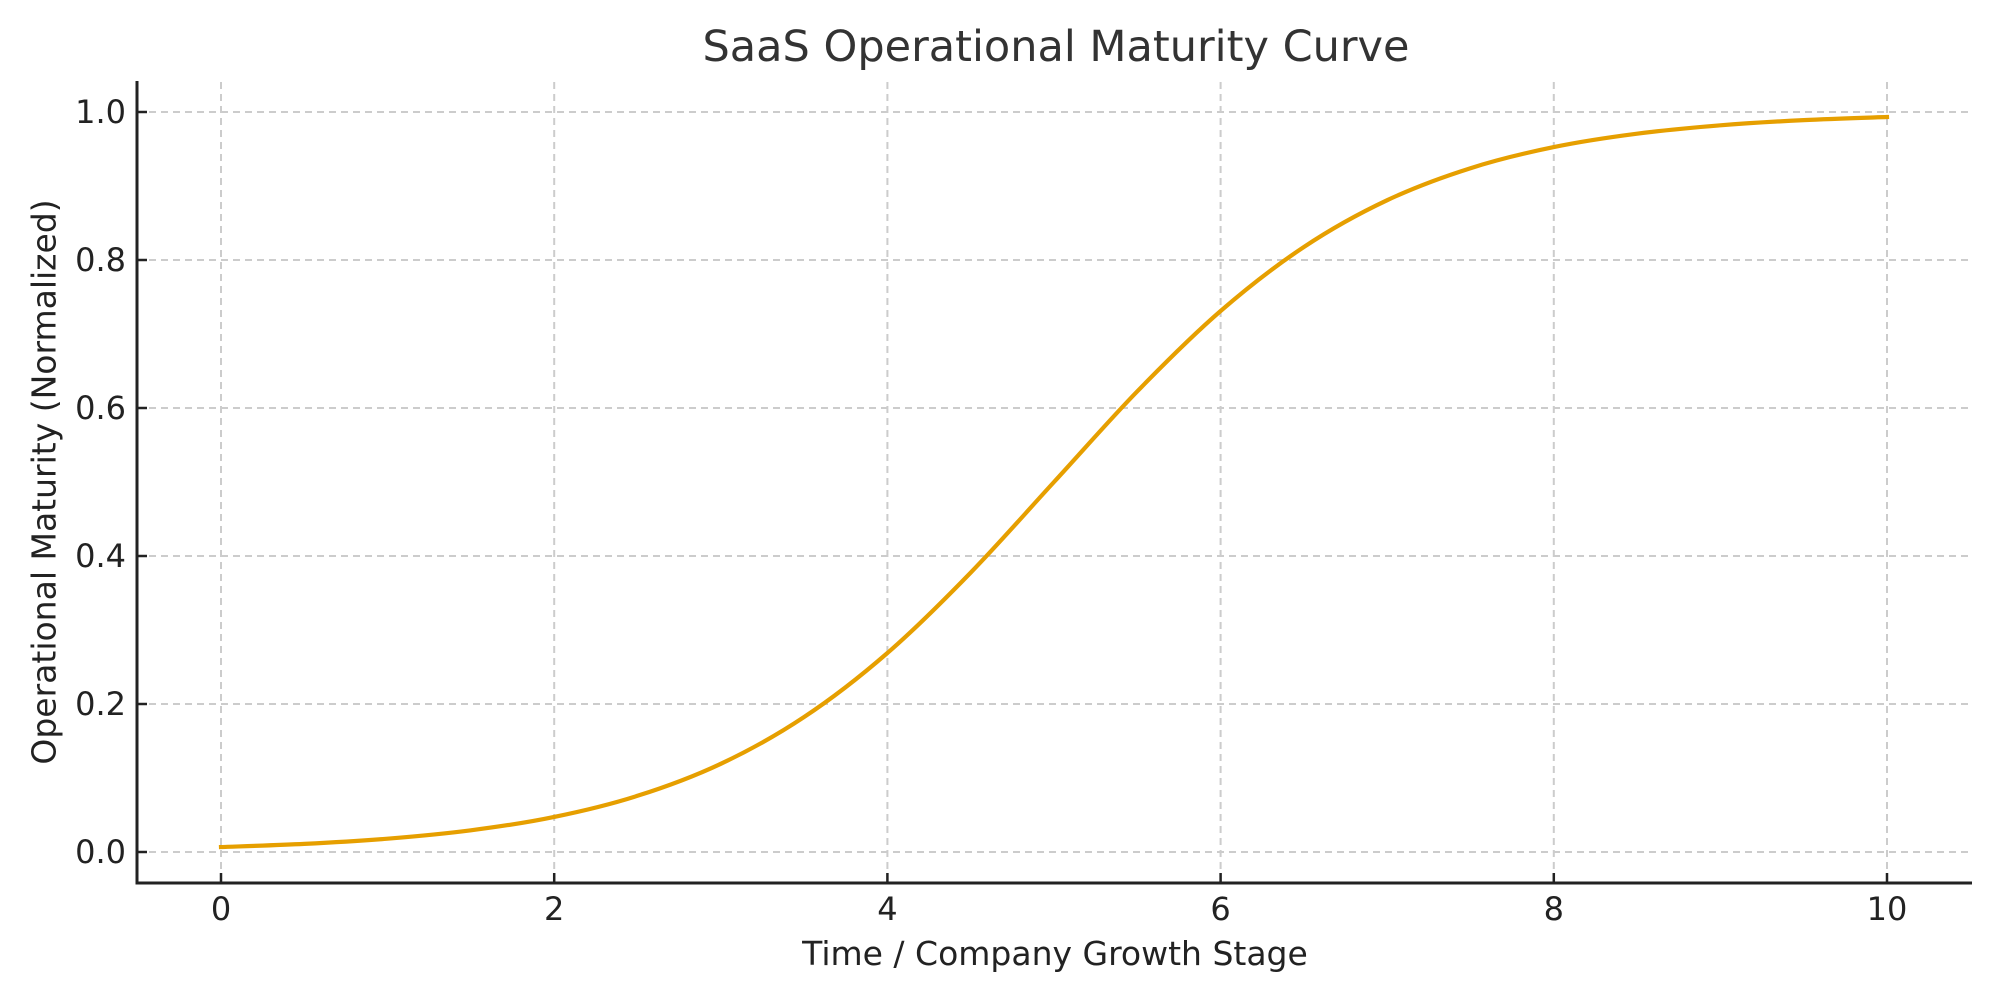 Image resolution: width=2000 pixels, height=1004 pixels. Describe the element at coordinates (887, 909) in the screenshot. I see `x-tick-label: 4` at that location.